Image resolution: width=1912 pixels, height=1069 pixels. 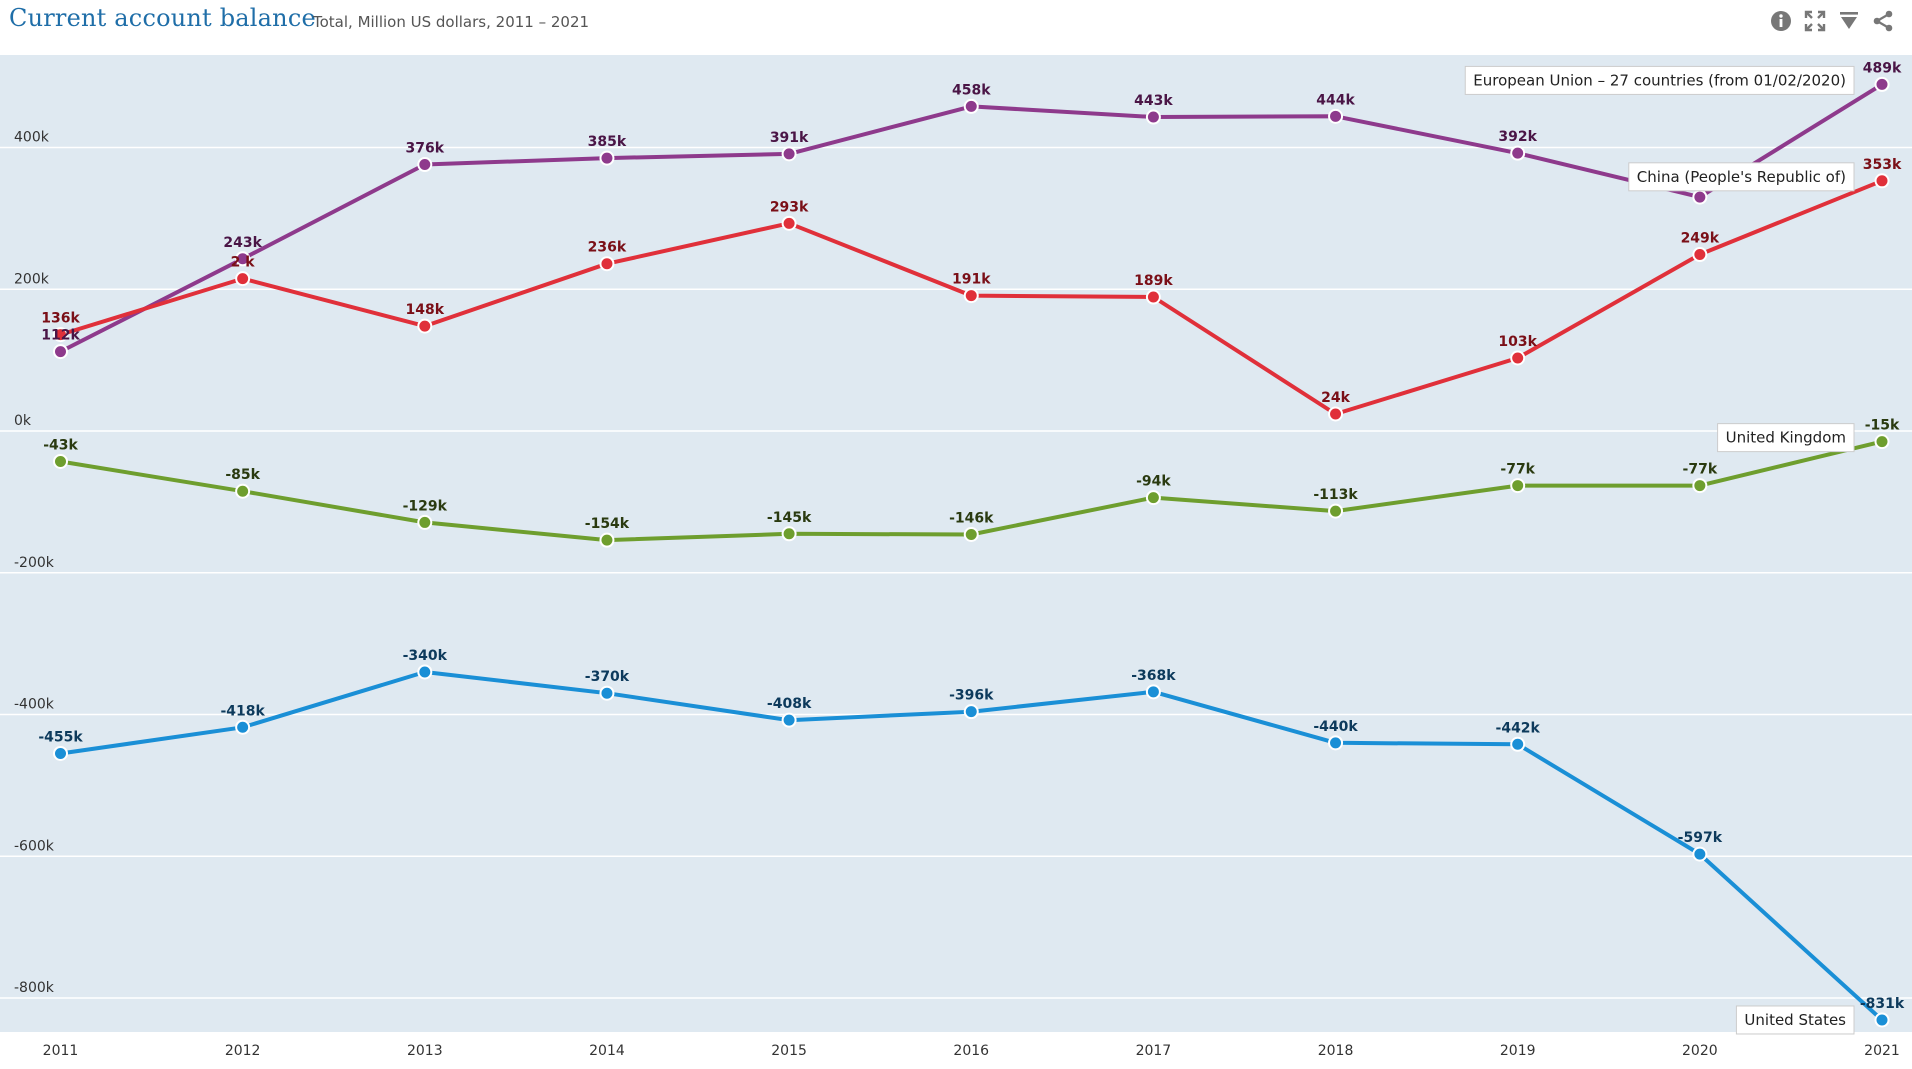 I want to click on data-label: -15k, so click(x=1882, y=426).